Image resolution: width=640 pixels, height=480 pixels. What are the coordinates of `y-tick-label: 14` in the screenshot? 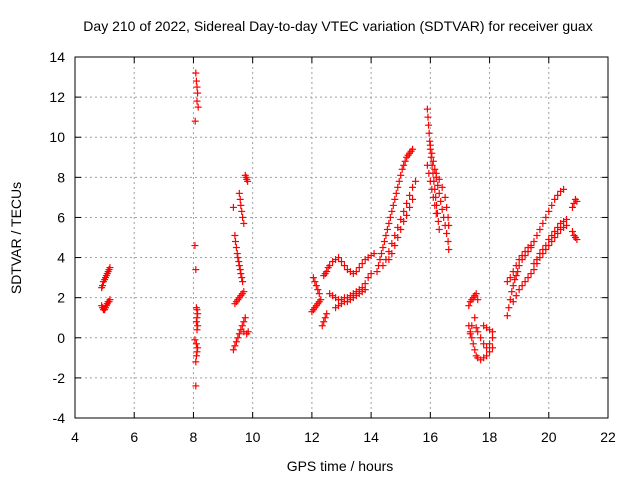 It's located at (57, 57).